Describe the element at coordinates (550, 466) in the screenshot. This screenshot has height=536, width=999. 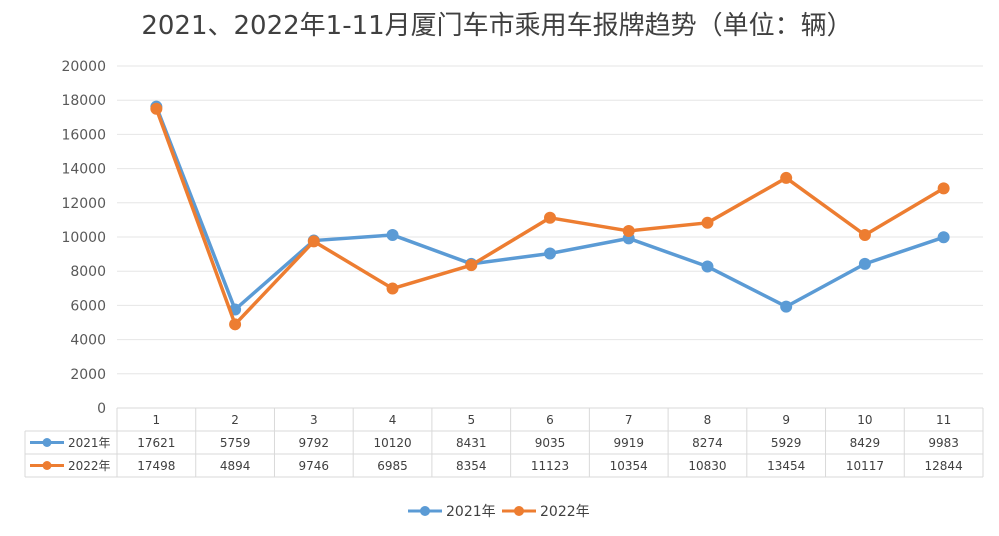
I see `data-label: 11123` at that location.